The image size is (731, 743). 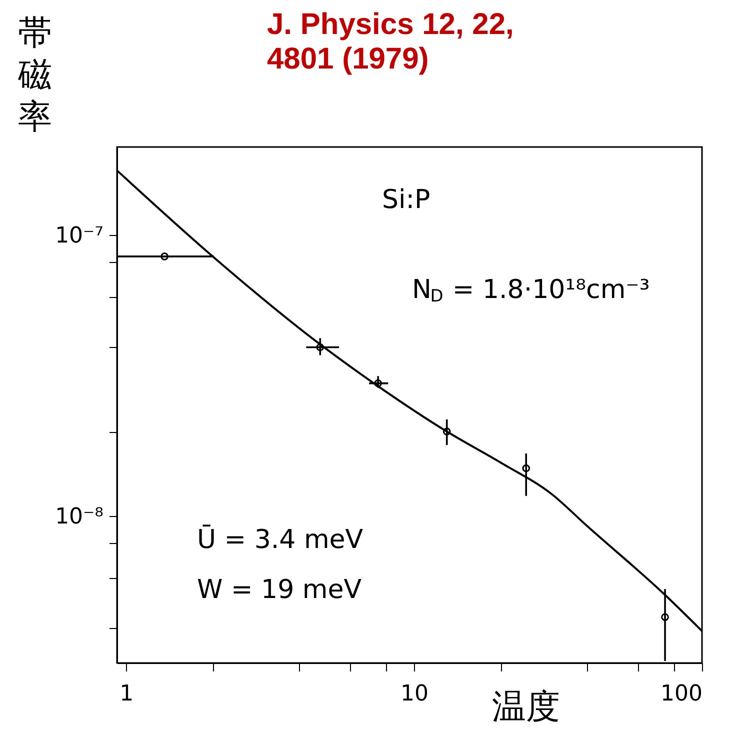 What do you see at coordinates (414, 694) in the screenshot?
I see `x-tick-label: 10` at bounding box center [414, 694].